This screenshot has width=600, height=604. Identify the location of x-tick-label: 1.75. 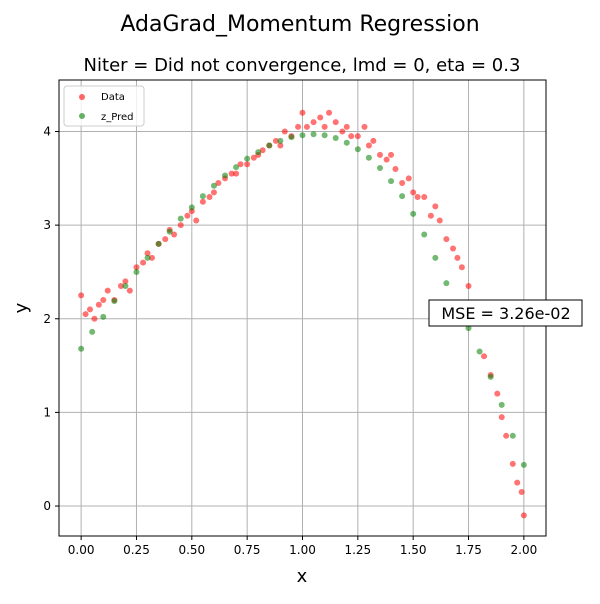
(468, 550).